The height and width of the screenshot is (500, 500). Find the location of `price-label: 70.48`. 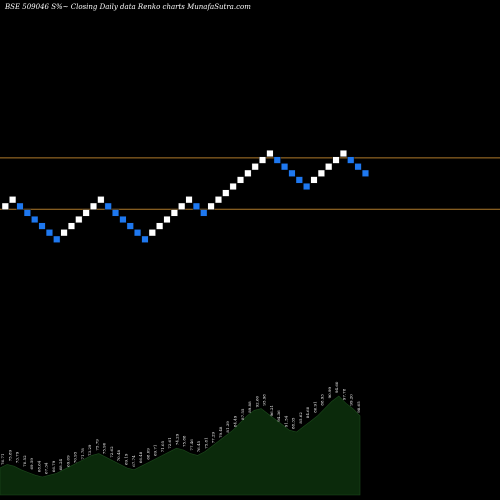

price-label: 70.48 is located at coordinates (118, 455).